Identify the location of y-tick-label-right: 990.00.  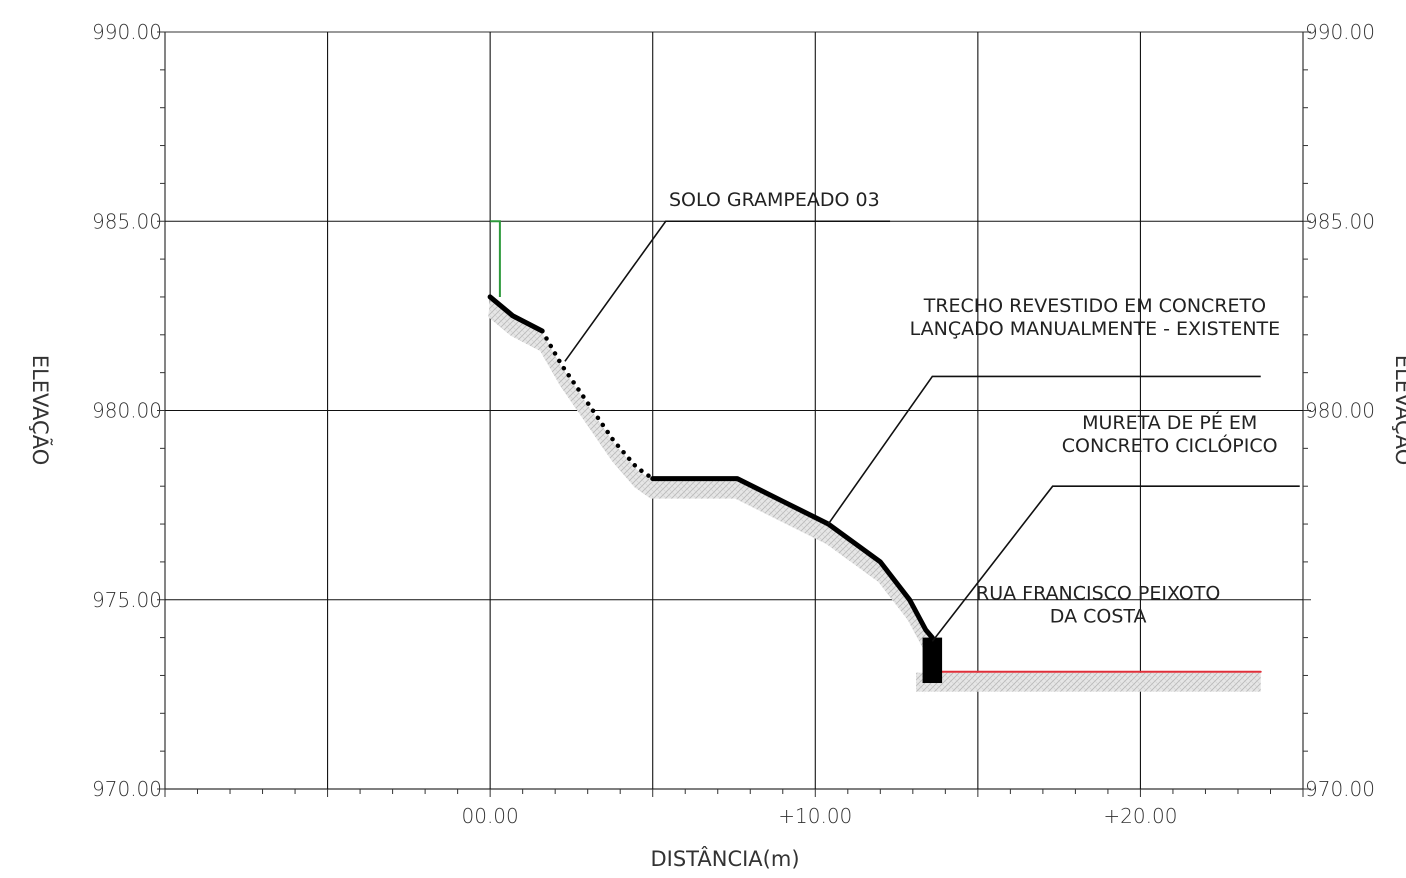
(1340, 32).